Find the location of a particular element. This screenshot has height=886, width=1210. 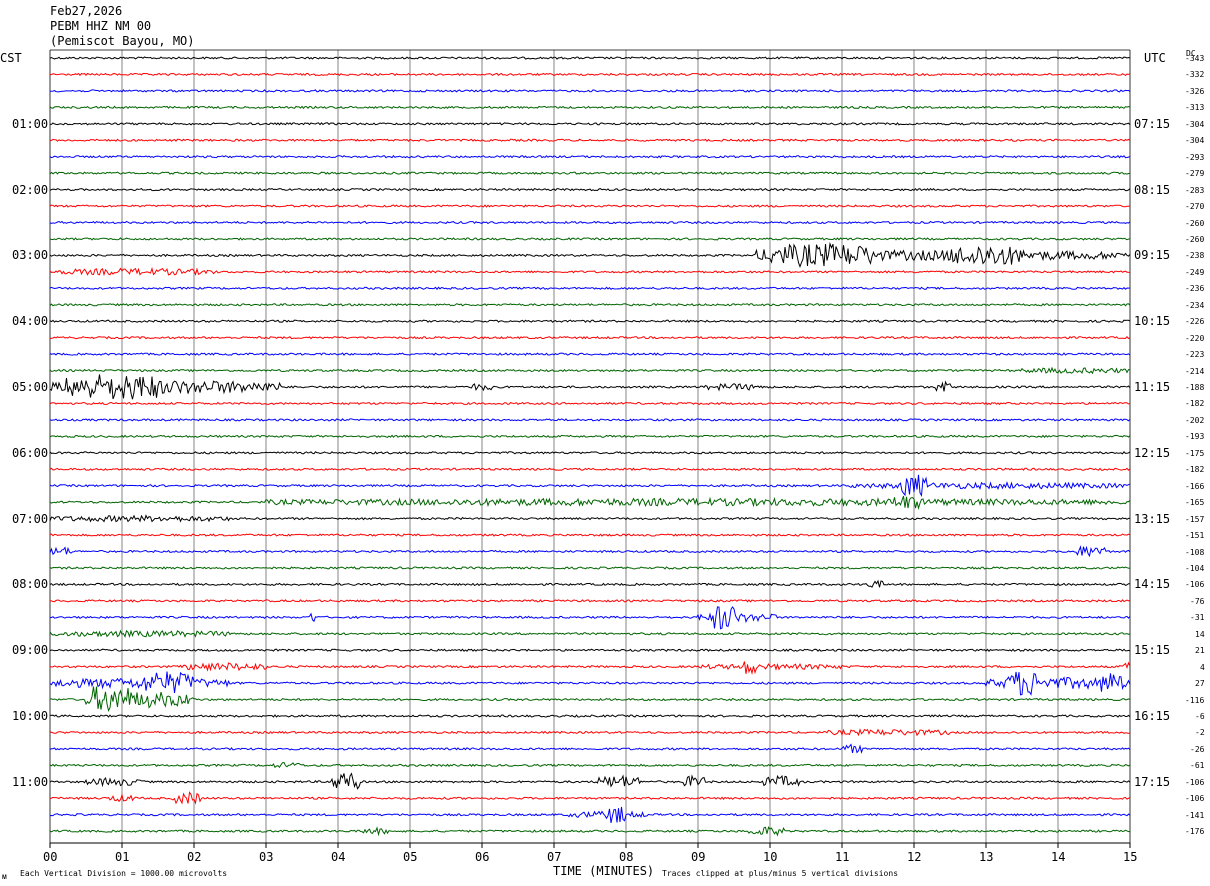

dc-offset-label: -104 is located at coordinates (1195, 568).